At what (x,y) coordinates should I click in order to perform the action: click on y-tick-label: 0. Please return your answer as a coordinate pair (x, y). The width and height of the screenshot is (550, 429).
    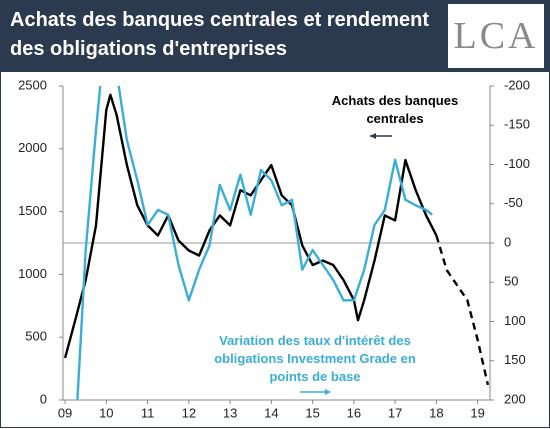
    Looking at the image, I should click on (43, 398).